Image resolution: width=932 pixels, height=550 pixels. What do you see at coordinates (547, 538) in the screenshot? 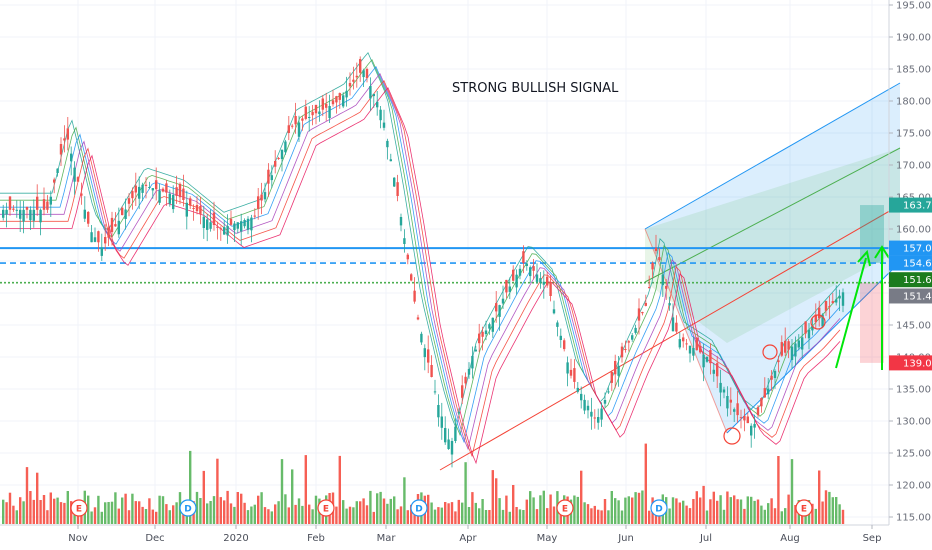
I see `x-tick-label: May` at bounding box center [547, 538].